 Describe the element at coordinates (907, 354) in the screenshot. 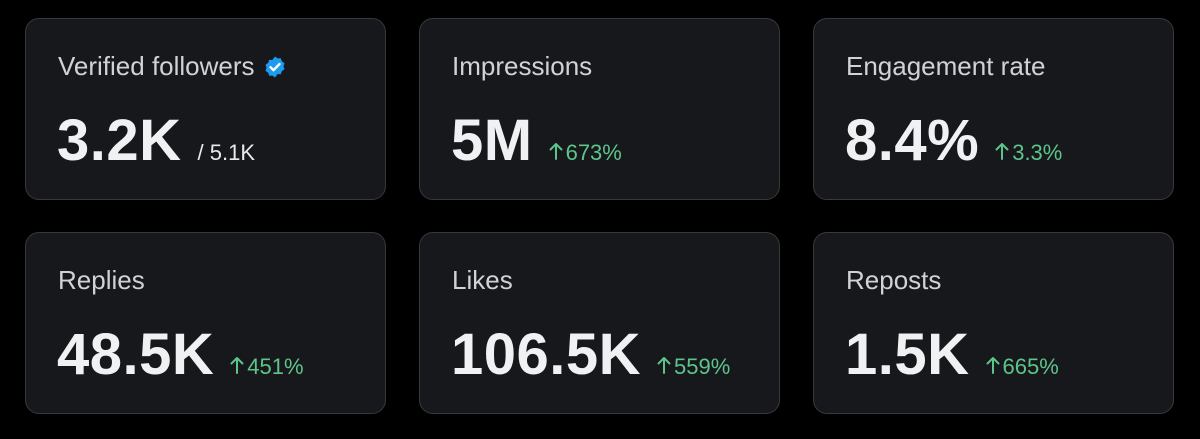

I see `stat-value: 1.5K` at that location.